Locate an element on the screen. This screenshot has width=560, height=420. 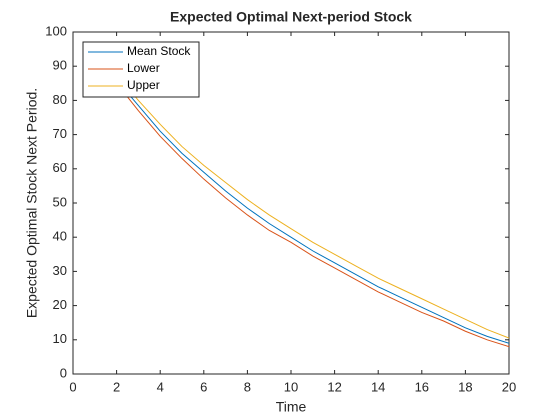
x-tick-label: 6 is located at coordinates (203, 386).